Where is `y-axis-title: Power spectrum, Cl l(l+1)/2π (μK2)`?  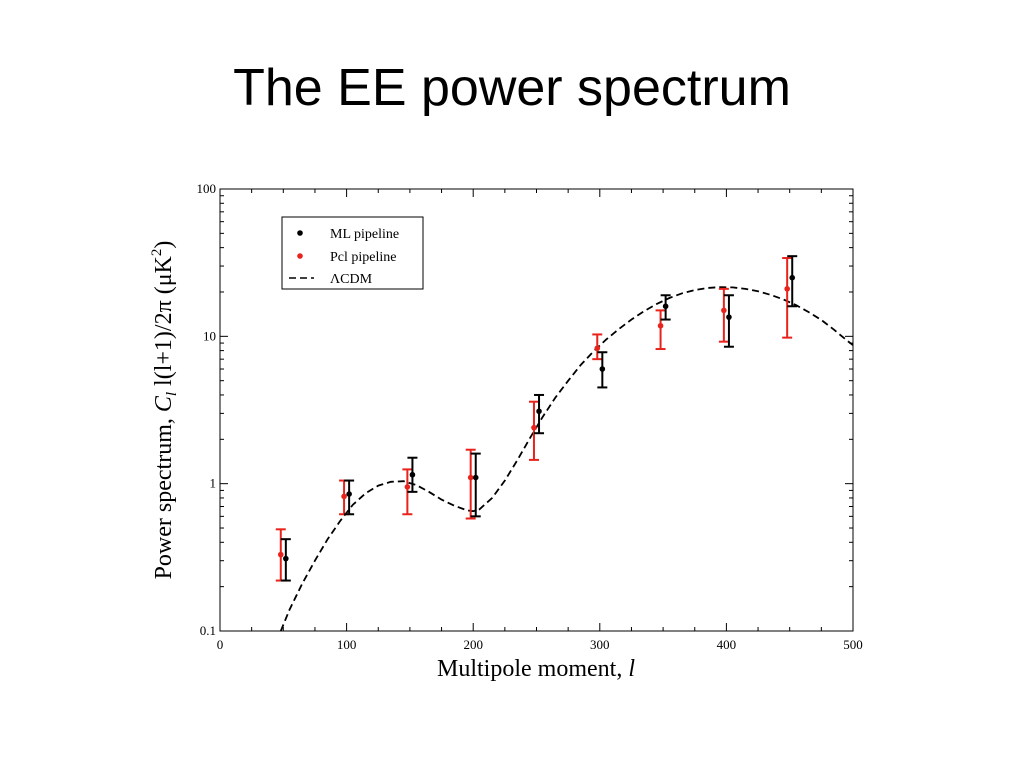
y-axis-title: Power spectrum, Cl l(l+1)/2π (μK2) is located at coordinates (164, 410).